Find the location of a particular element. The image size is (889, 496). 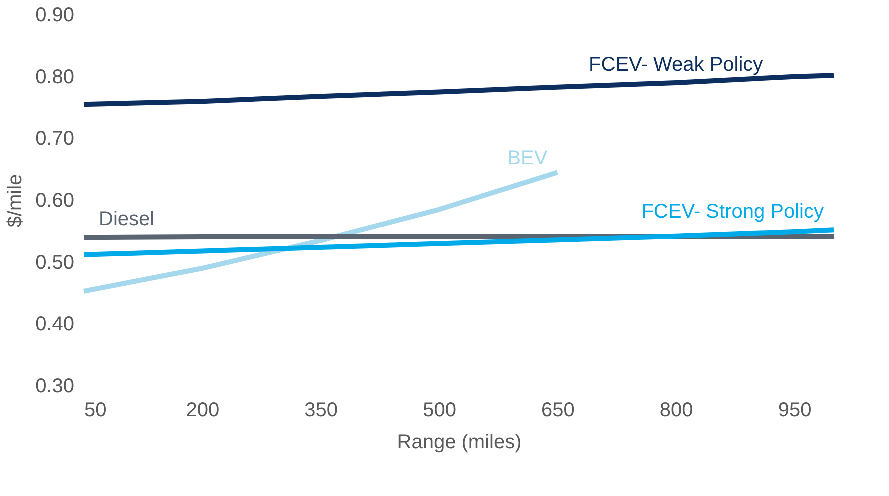

y-tick-label: 0.40 is located at coordinates (55, 325).